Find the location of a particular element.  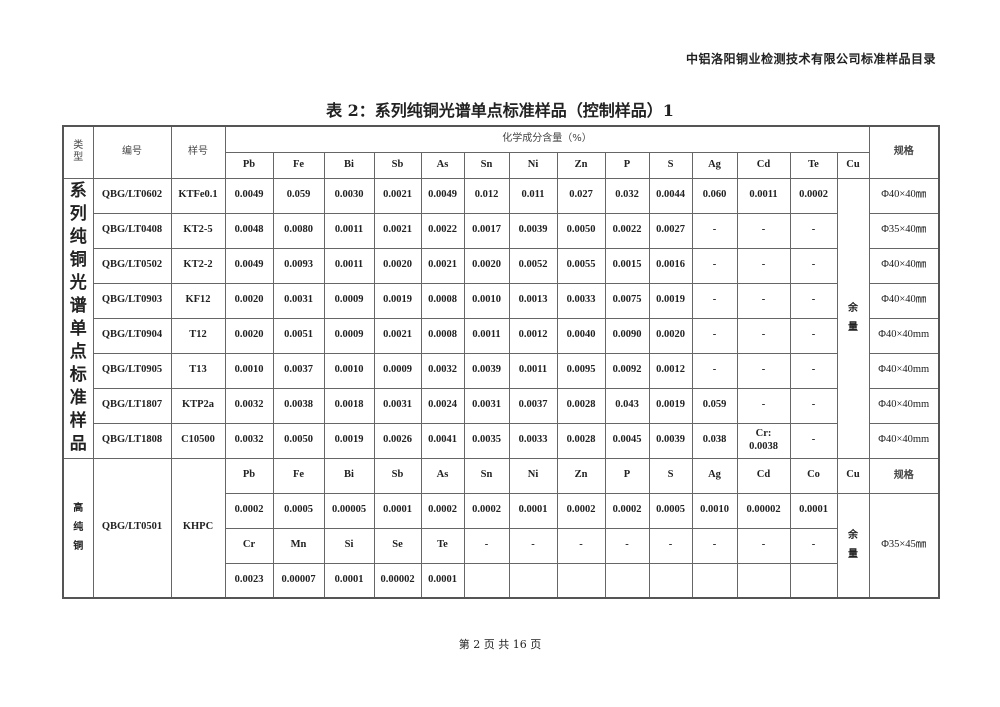

cell-sample: KF12 is located at coordinates (198, 300).